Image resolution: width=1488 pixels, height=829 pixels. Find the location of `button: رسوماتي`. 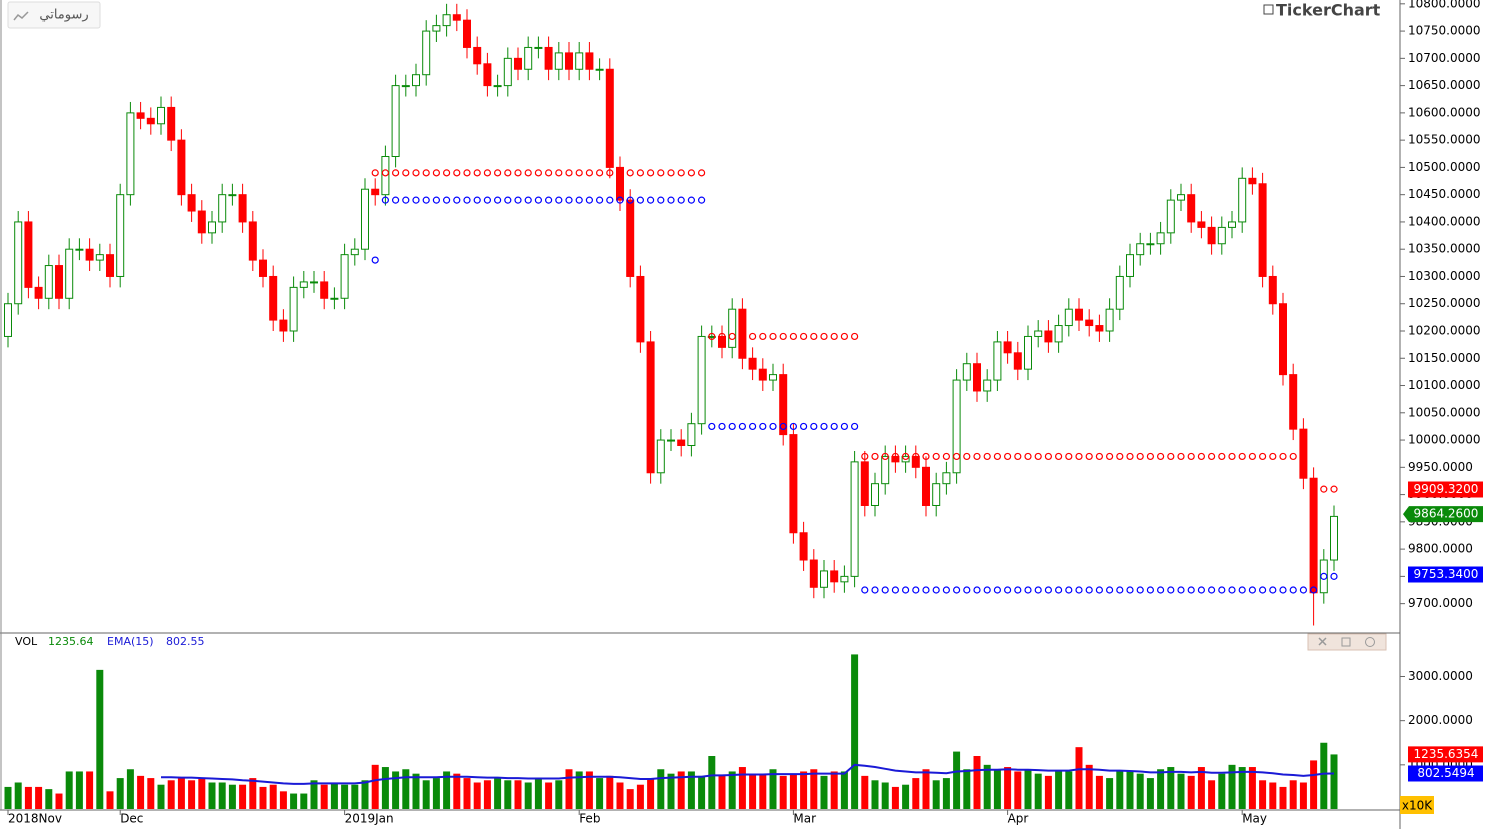

button: رسوماتي is located at coordinates (54, 15).